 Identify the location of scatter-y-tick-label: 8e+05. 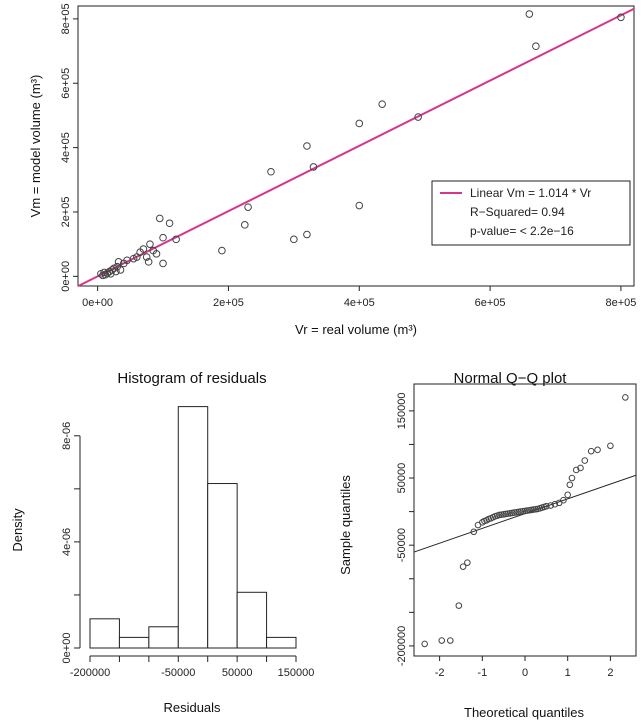
(66, 18).